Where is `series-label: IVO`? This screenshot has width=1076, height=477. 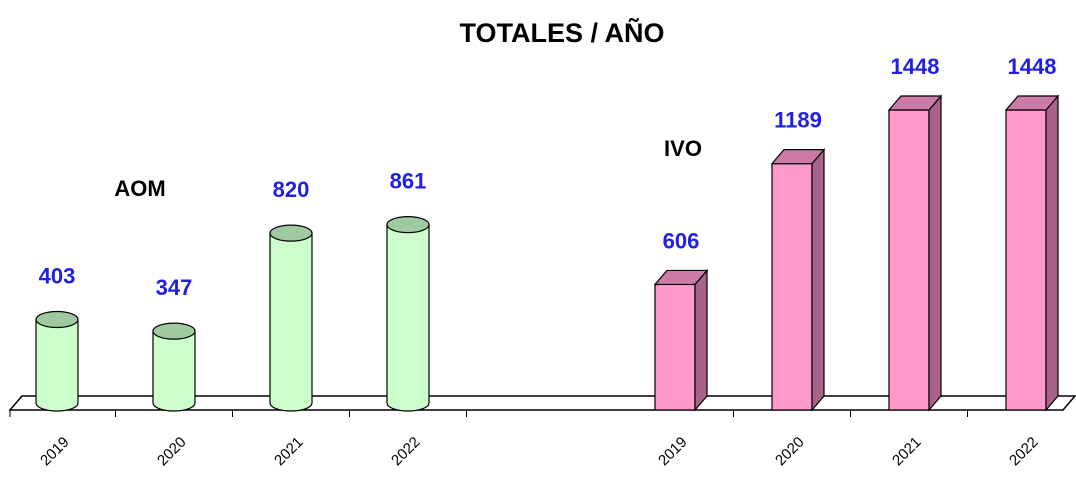
series-label: IVO is located at coordinates (683, 148).